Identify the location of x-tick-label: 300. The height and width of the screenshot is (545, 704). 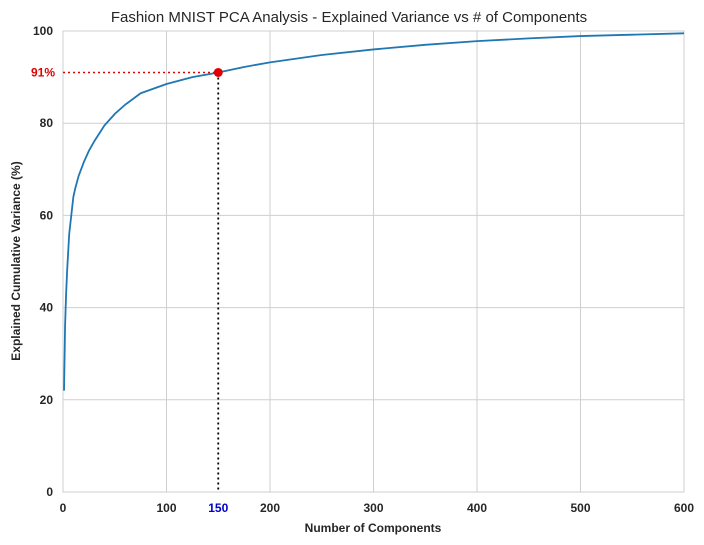
(373, 508).